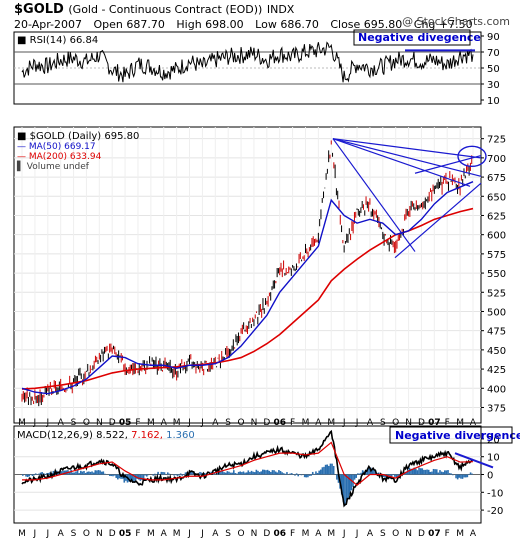 This screenshot has height=540, width=520. Describe the element at coordinates (125, 534) in the screenshot. I see `macd-x-label: 05` at that location.